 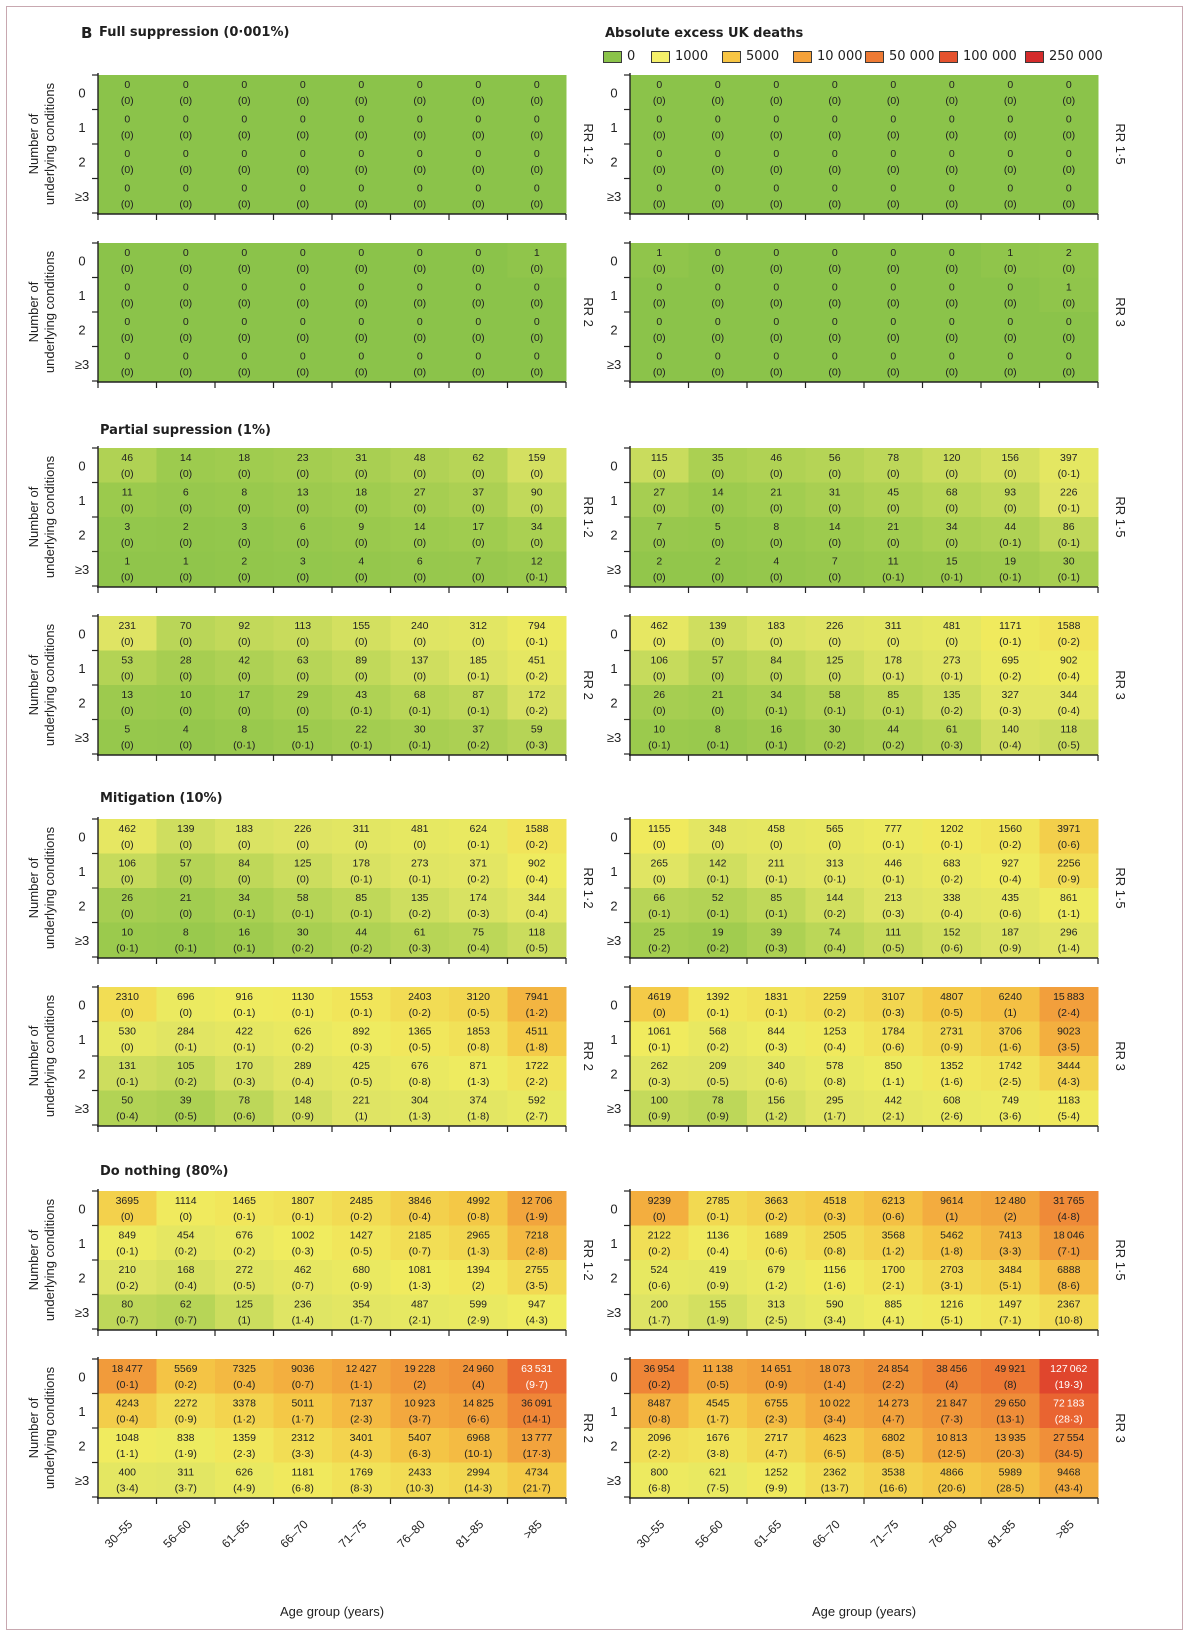 What do you see at coordinates (303, 1201) in the screenshot?
I see `cell-value-label: 1807` at bounding box center [303, 1201].